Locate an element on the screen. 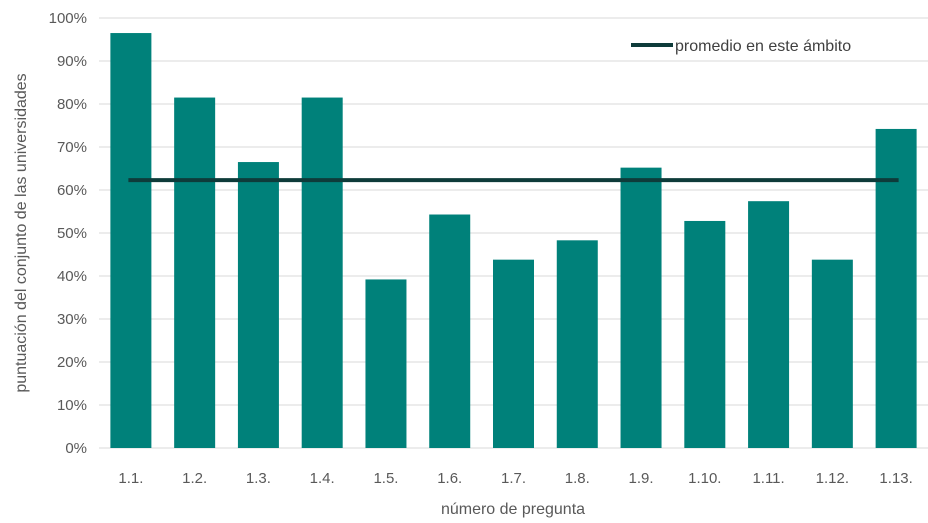  x-tick-label: 1.6. is located at coordinates (449, 478).